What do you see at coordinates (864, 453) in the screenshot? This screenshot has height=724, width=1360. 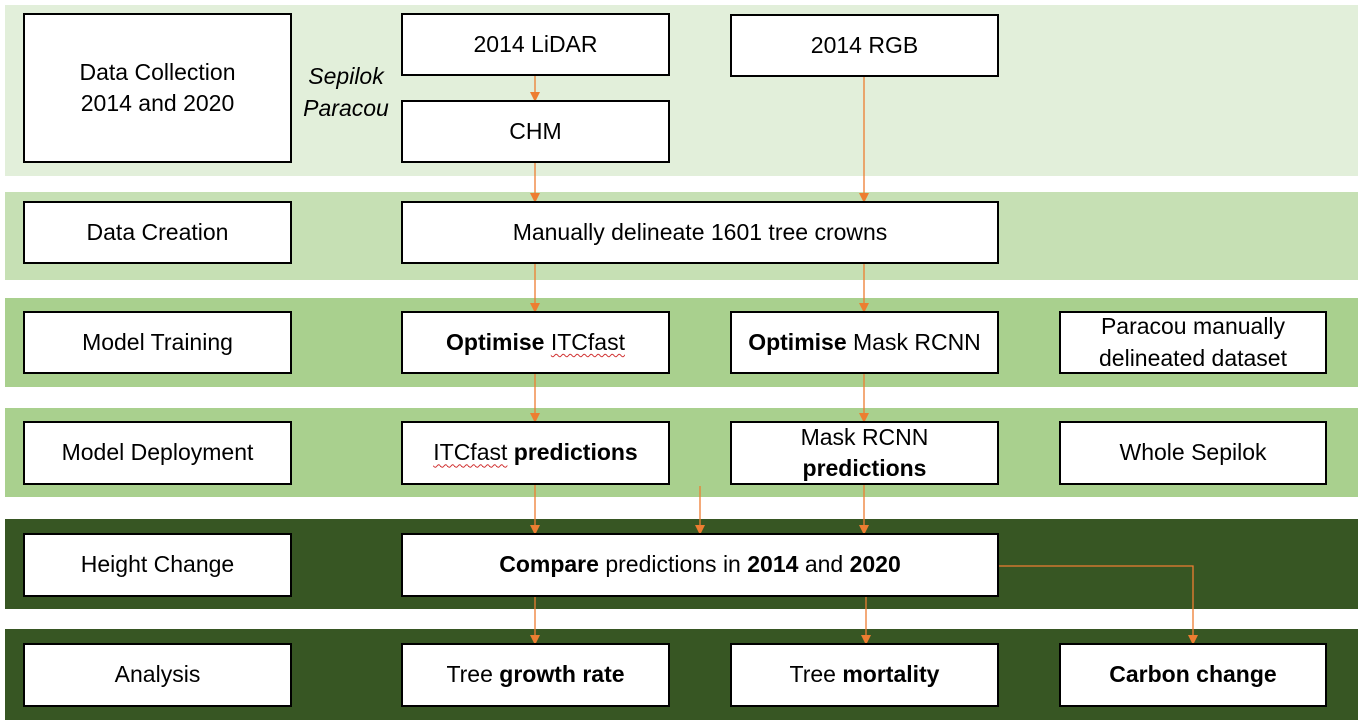 I see `node-maskrcnn-predictions: Mask RCNN predictions` at bounding box center [864, 453].